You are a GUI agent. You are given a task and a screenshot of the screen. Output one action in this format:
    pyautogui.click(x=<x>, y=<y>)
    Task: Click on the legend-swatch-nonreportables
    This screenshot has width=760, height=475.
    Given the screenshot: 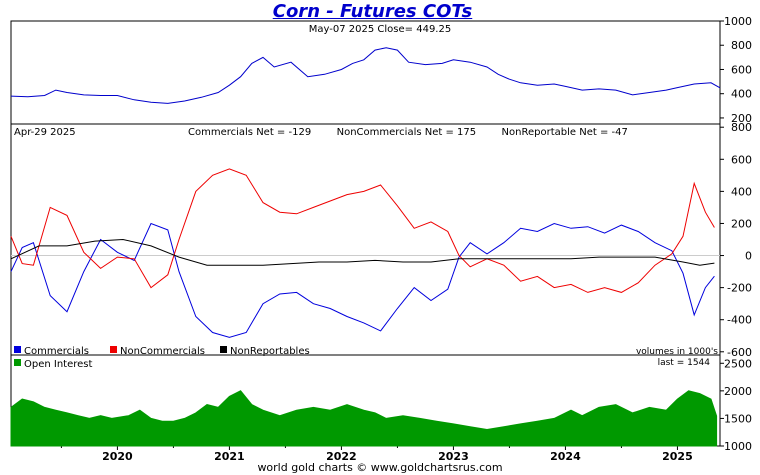 What is the action you would take?
    pyautogui.click(x=223, y=349)
    